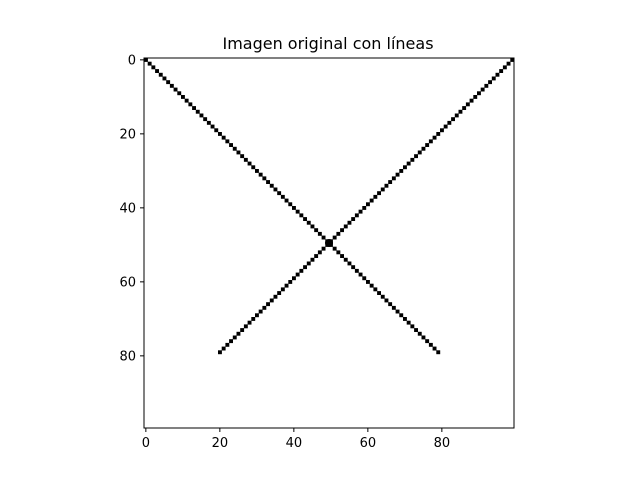 Image resolution: width=640 pixels, height=480 pixels. What do you see at coordinates (127, 134) in the screenshot?
I see `y-tick-label: 20` at bounding box center [127, 134].